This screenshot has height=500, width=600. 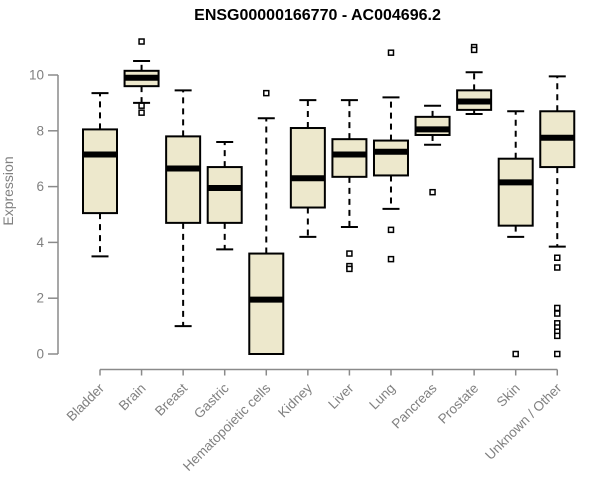 What do you see at coordinates (40, 186) in the screenshot?
I see `y-tick-label: 6` at bounding box center [40, 186].